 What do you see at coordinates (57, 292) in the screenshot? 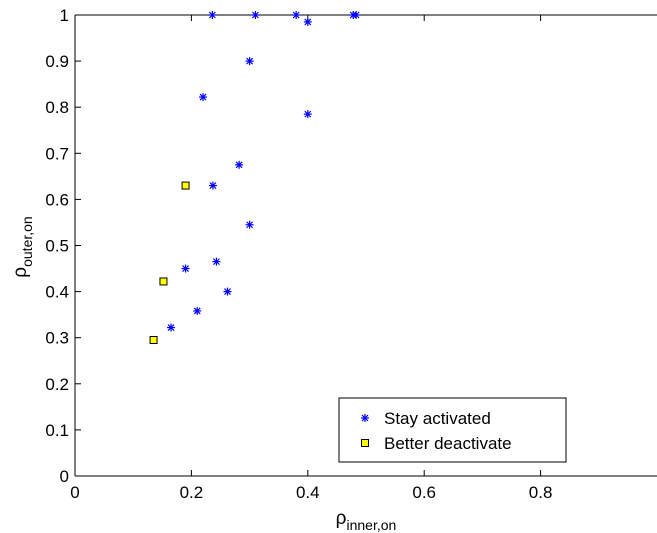
I see `y-tick-label: 0.4` at bounding box center [57, 292].